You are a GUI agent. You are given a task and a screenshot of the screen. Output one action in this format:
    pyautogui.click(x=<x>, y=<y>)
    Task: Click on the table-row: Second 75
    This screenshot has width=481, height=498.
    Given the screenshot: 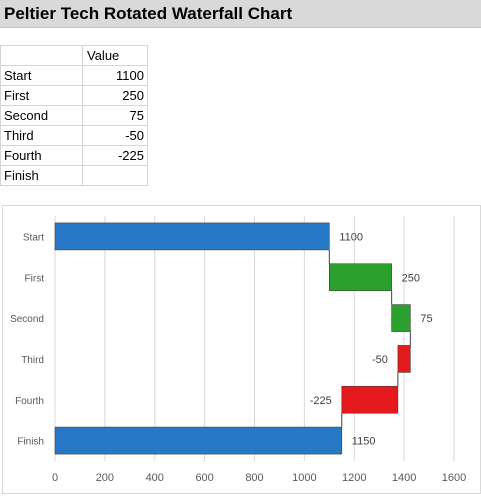 What is the action you would take?
    pyautogui.click(x=74, y=115)
    